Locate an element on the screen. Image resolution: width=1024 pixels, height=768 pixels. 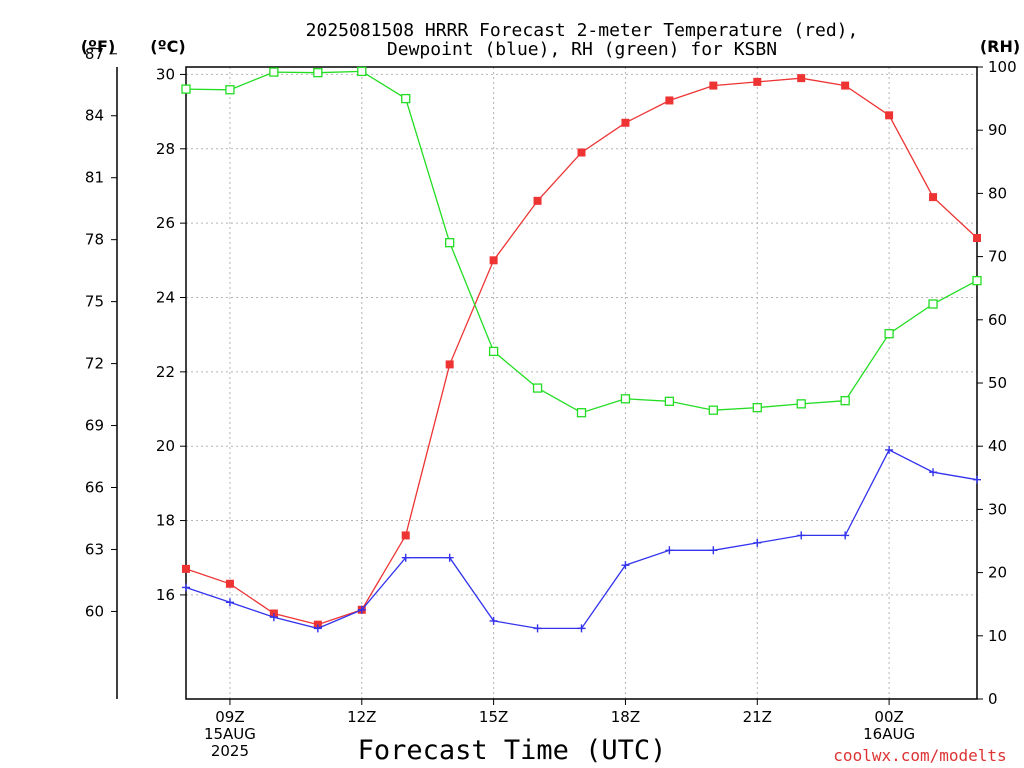
rh-tick-label: 30 is located at coordinates (997, 509).